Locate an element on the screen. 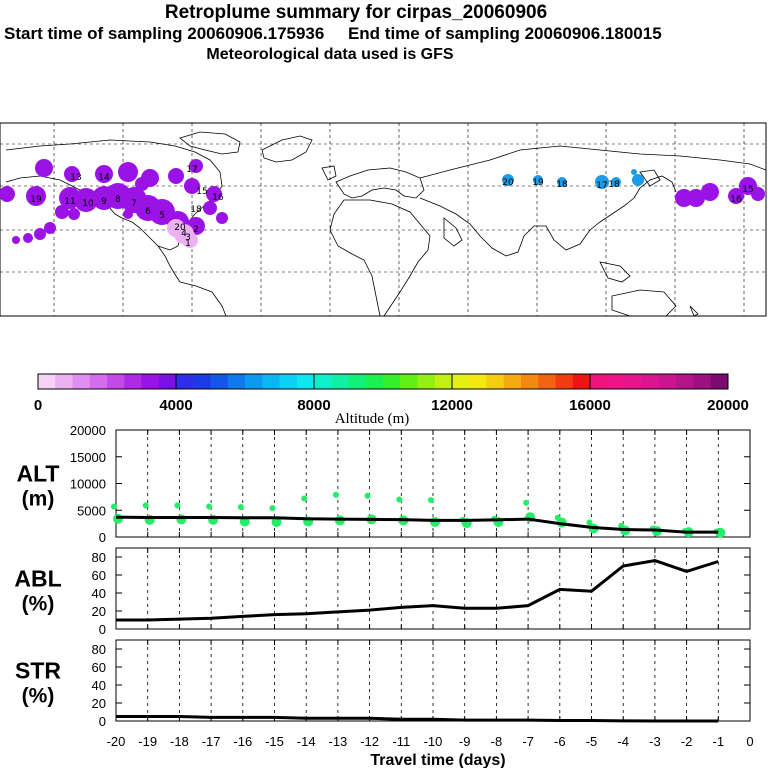 Image resolution: width=768 pixels, height=768 pixels. x-tick-label: -18 is located at coordinates (179, 741).